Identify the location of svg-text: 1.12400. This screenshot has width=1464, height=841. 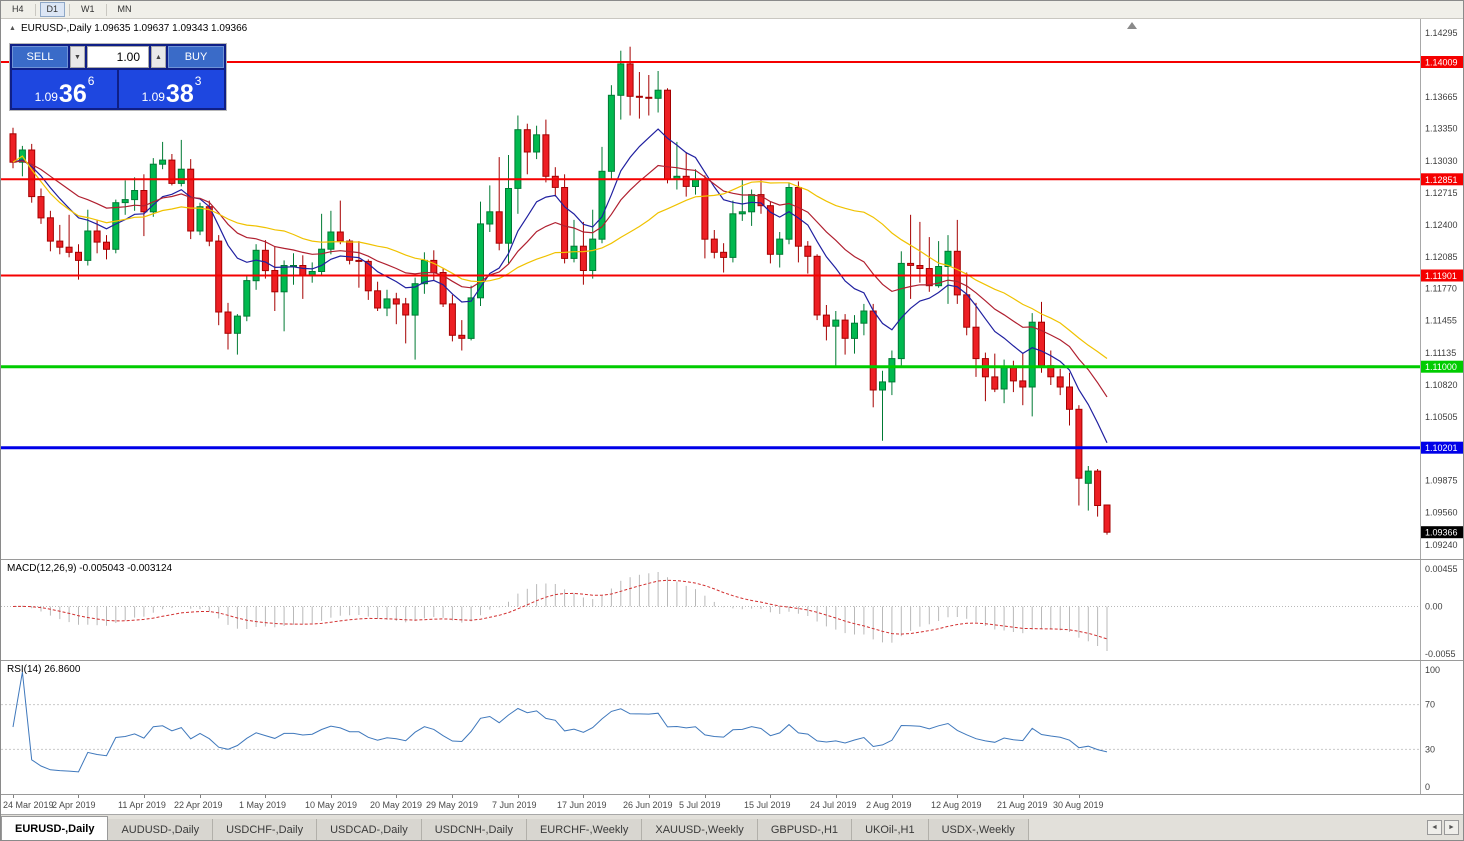
(1441, 225).